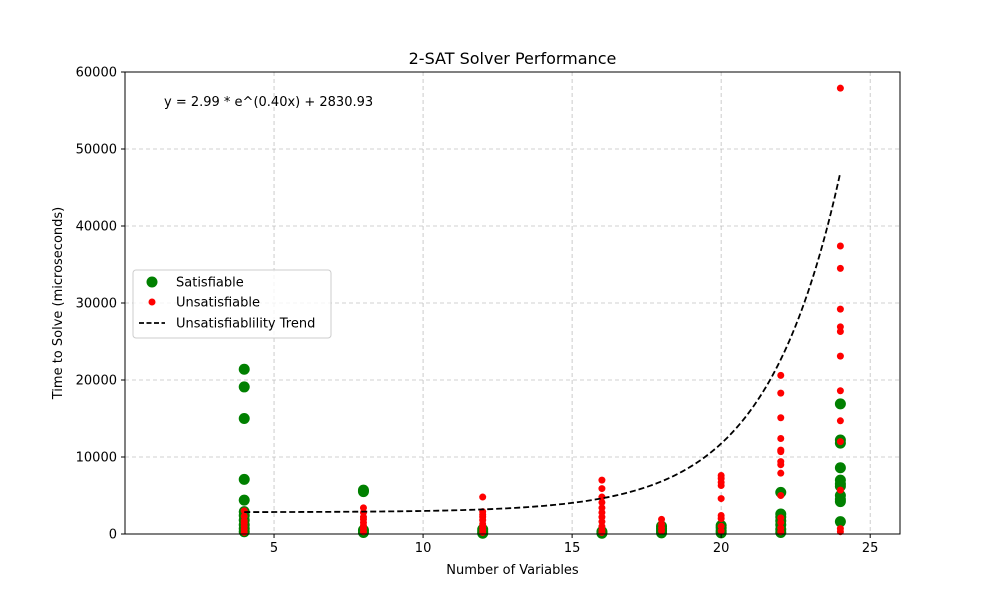 This screenshot has height=600, width=1000. I want to click on y-tick-label: 50000, so click(96, 150).